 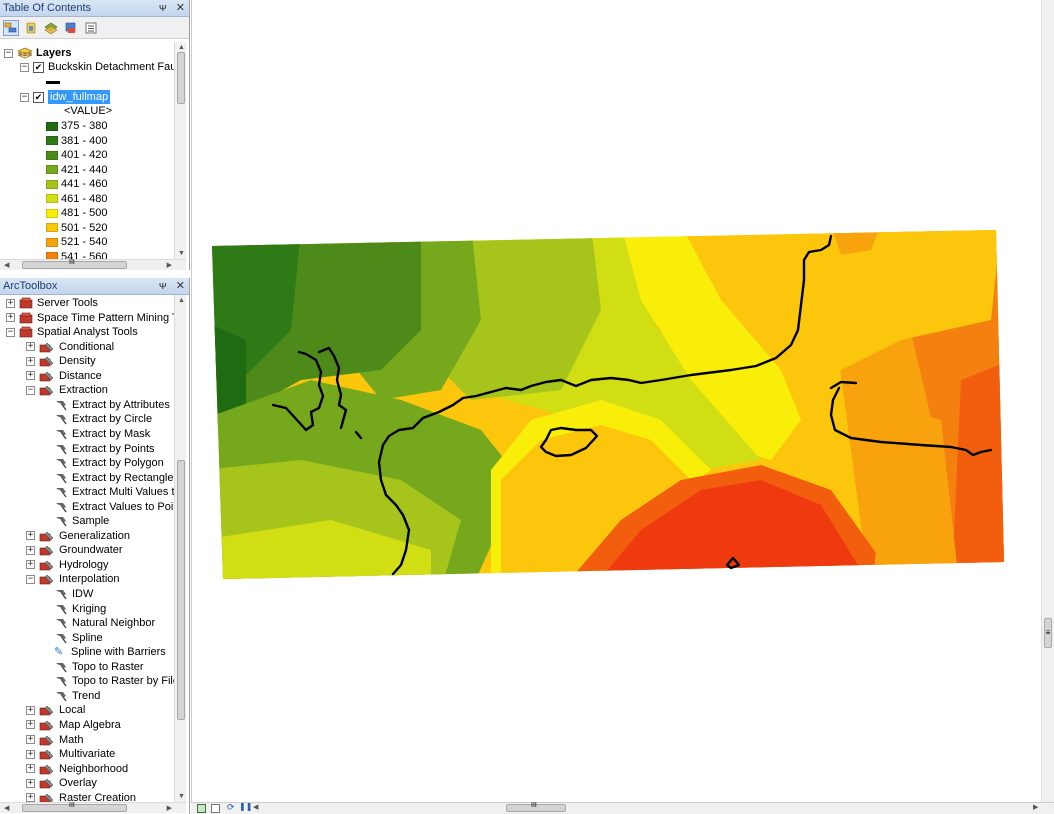 I want to click on tool-item: Natural Neighbor, so click(x=104, y=623).